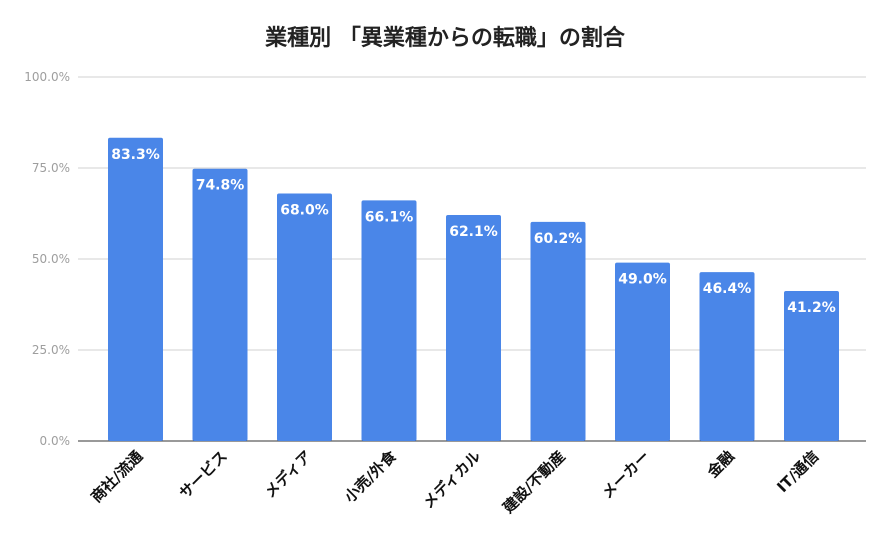 The image size is (890, 551). What do you see at coordinates (203, 474) in the screenshot?
I see `x-tick-label: サービス` at bounding box center [203, 474].